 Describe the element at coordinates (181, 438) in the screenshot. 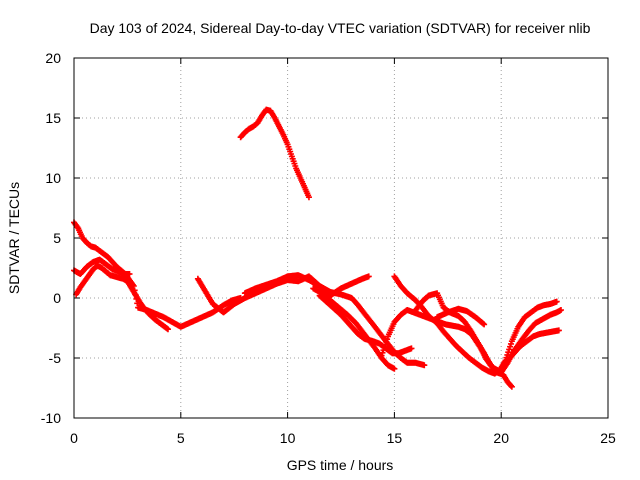

I see `x-tick-label: 5` at that location.